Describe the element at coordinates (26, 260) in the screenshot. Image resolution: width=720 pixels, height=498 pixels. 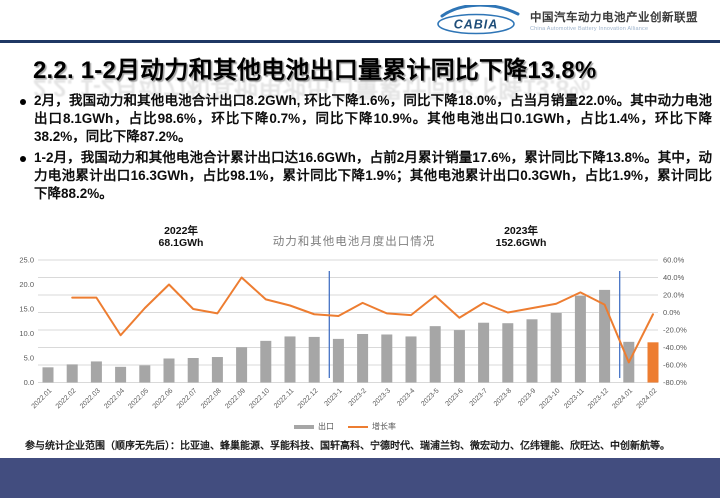
I see `left-axis-tick: 25.0` at that location.